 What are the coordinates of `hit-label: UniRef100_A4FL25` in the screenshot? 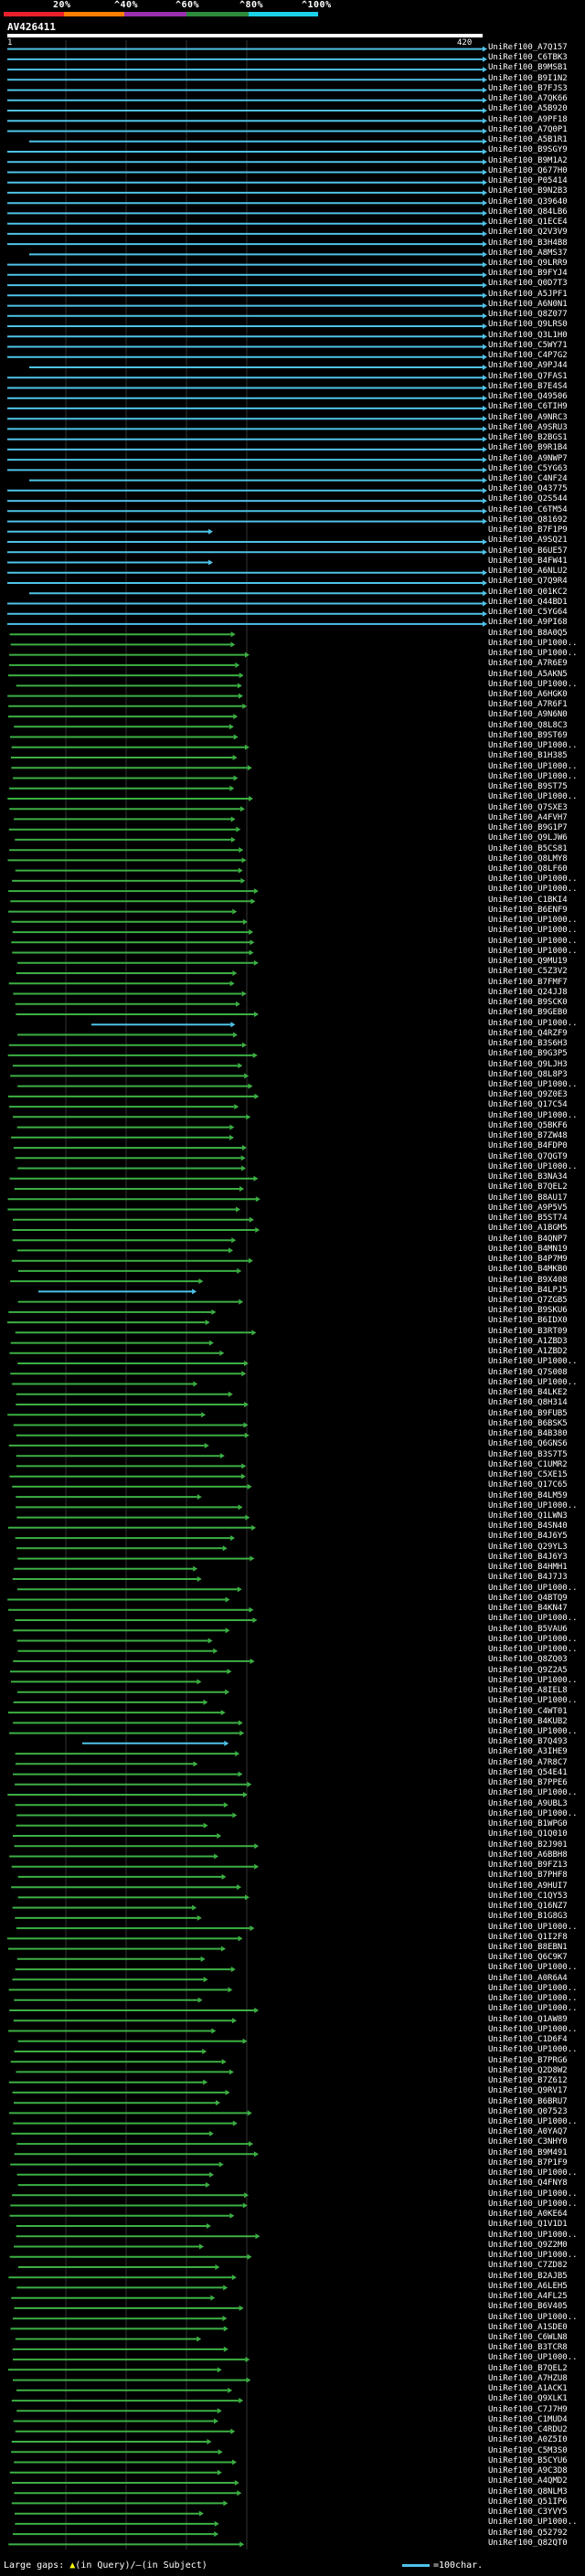 It's located at (528, 2297).